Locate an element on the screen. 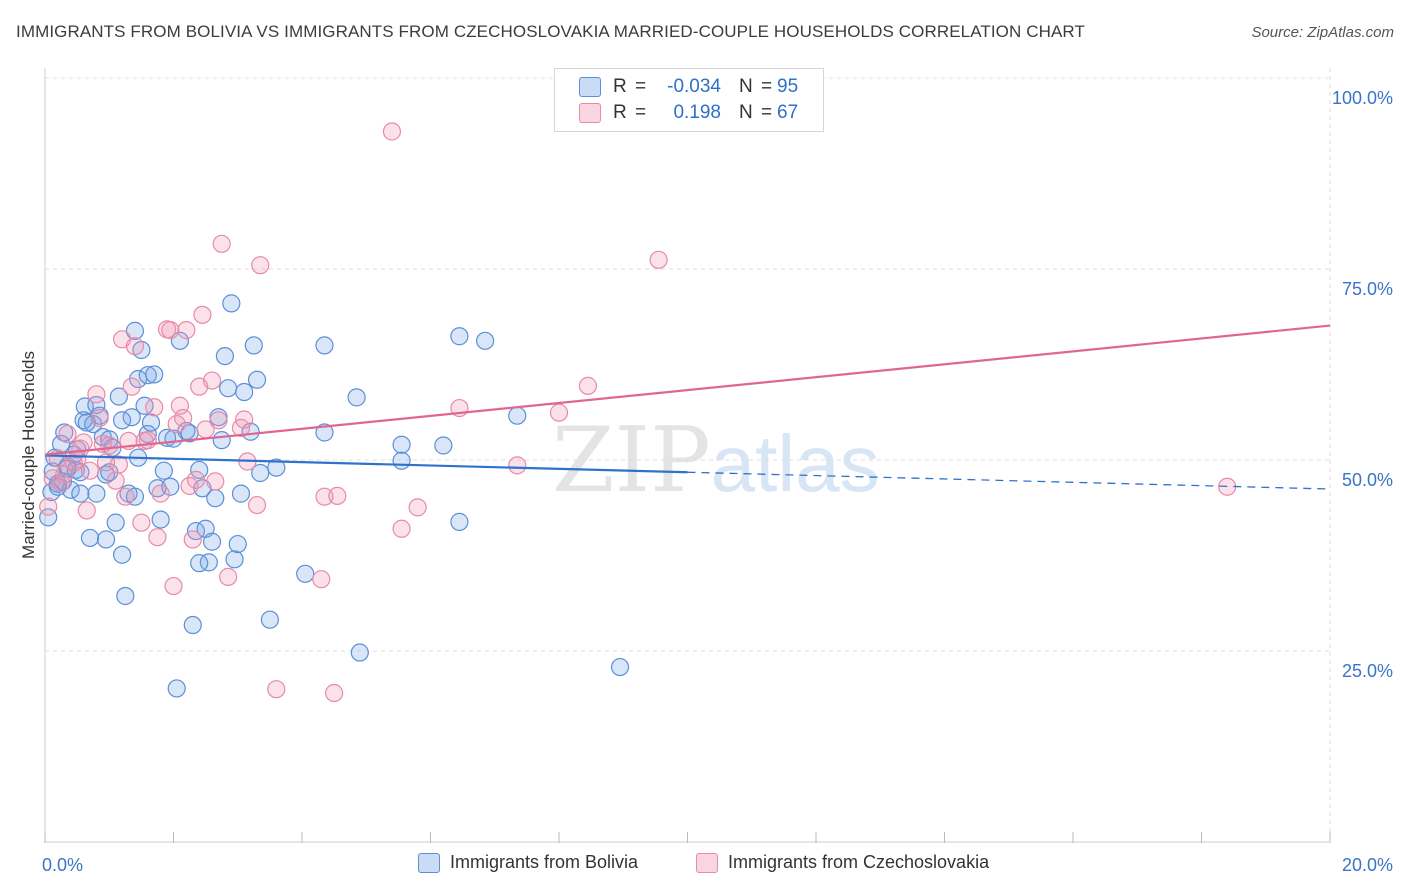 This screenshot has width=1406, height=892. legend-r-eq: = is located at coordinates (641, 86).